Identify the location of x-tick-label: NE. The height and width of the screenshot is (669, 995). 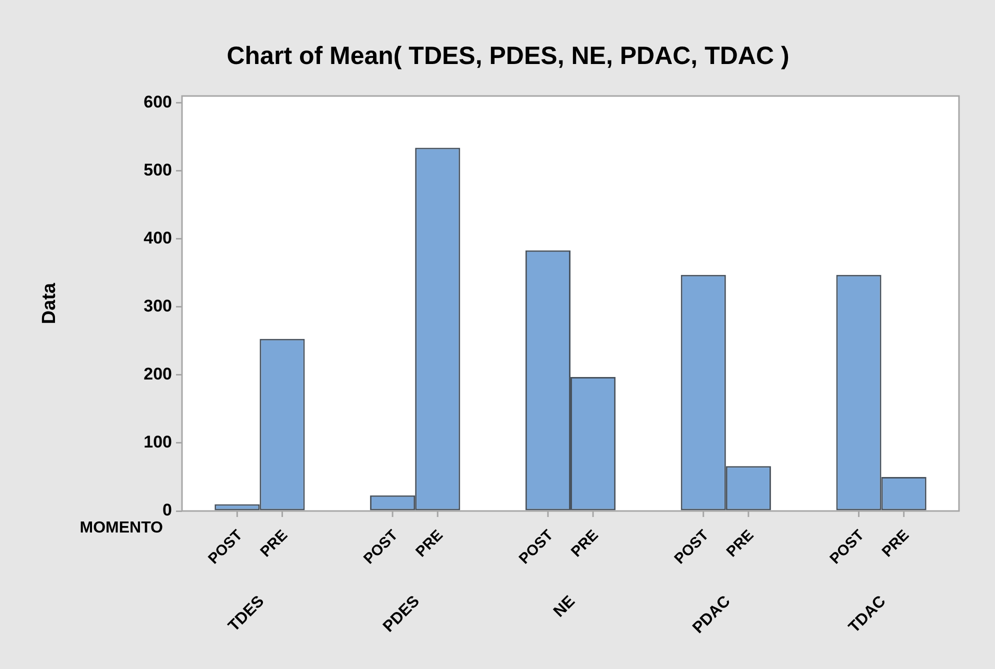
(564, 606).